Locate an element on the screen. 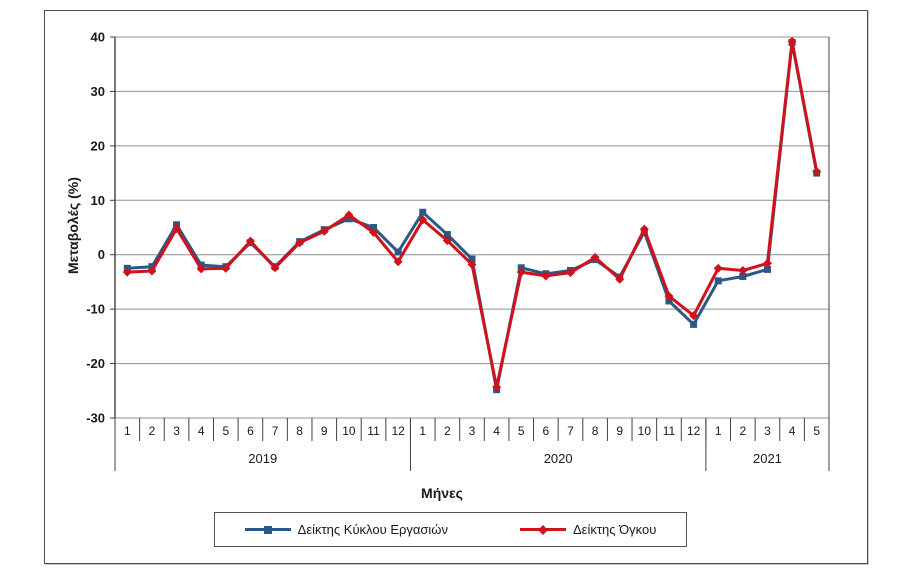 The height and width of the screenshot is (575, 900). legend-entry-turnover-index: Δείκτης Κύκλου Εργασιών is located at coordinates (346, 529).